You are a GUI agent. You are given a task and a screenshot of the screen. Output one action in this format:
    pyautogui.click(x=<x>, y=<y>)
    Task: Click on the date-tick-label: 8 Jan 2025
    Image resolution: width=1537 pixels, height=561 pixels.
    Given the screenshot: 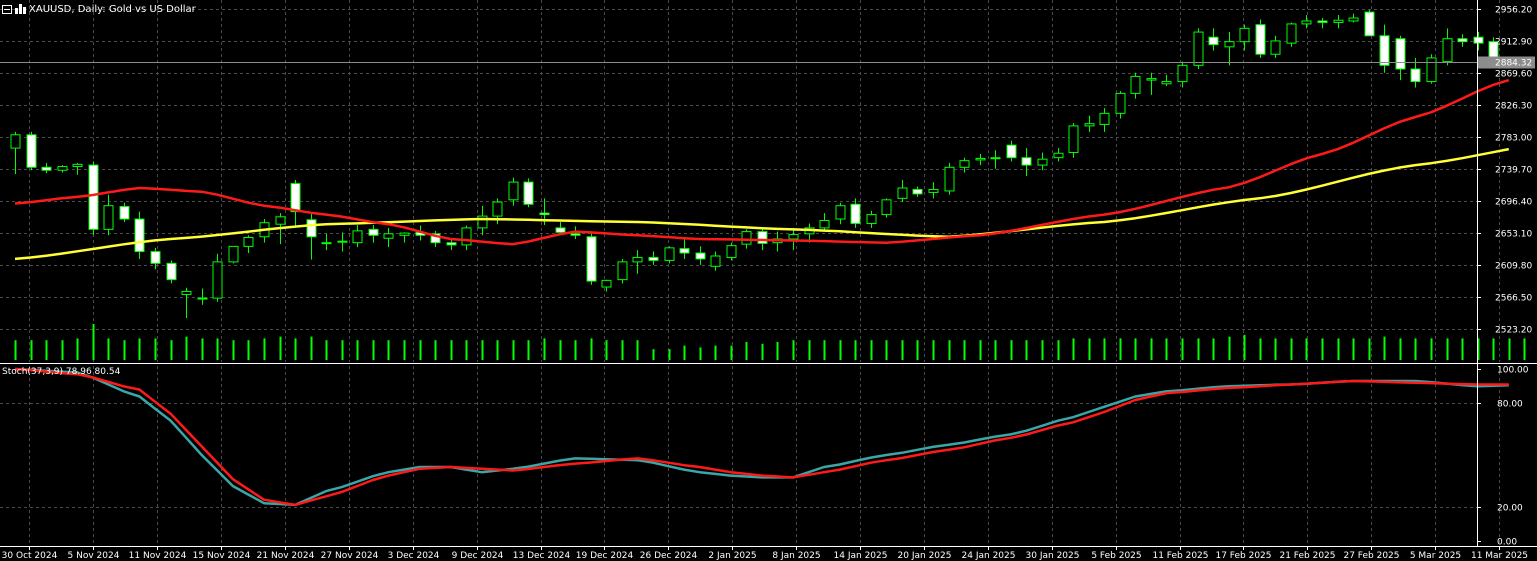 What is the action you would take?
    pyautogui.click(x=796, y=556)
    